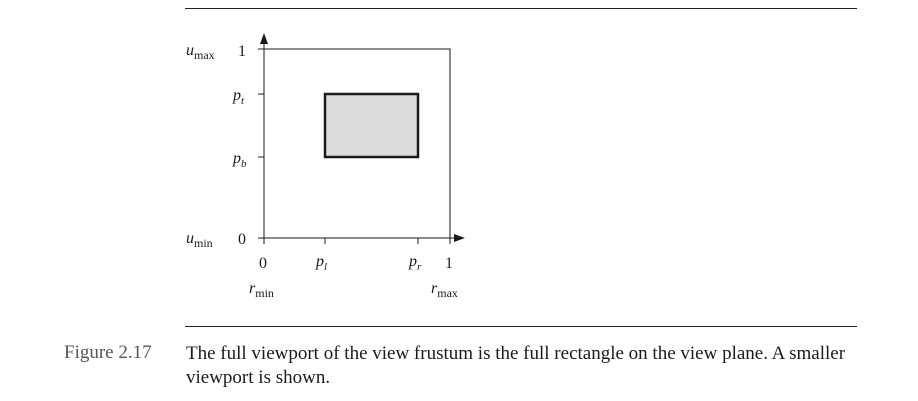 The width and height of the screenshot is (918, 401). I want to click on y-tick-label-pt: pt, so click(238, 97).